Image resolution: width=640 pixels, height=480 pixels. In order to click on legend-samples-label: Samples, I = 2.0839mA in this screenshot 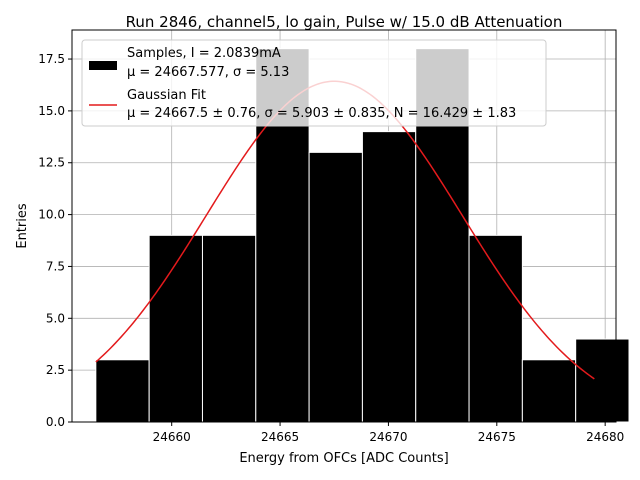, I will do `click(204, 53)`.